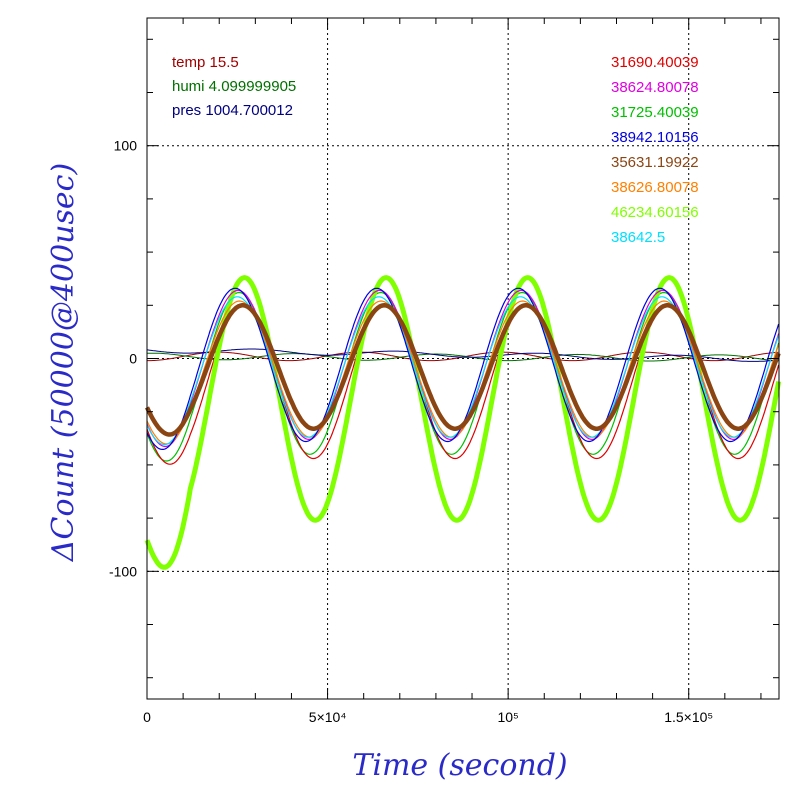  I want to click on y-tick-label: -100, so click(123, 571).